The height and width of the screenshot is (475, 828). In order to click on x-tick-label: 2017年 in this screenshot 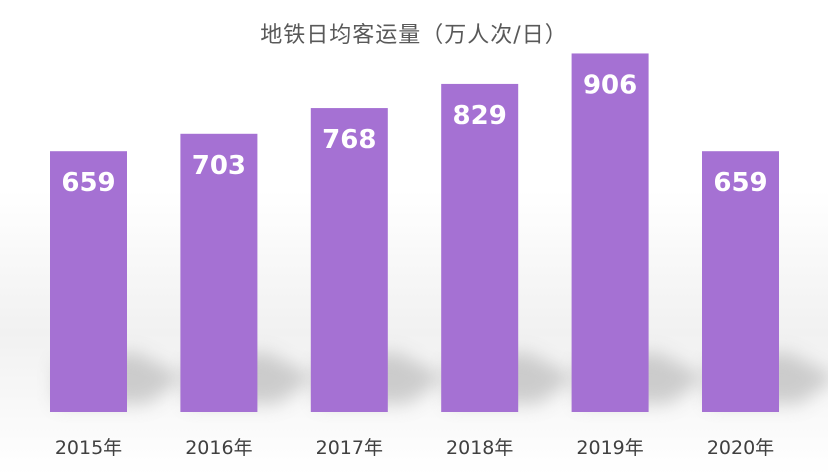, I will do `click(349, 448)`.